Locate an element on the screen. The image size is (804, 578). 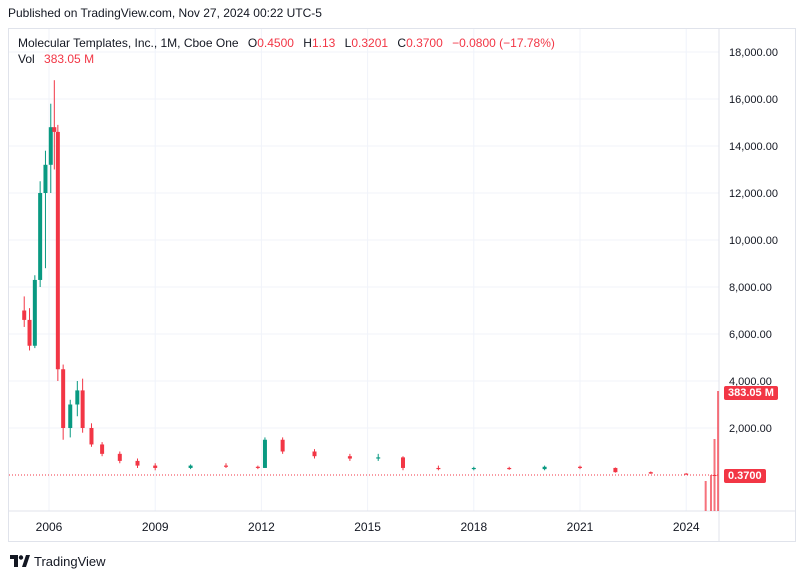
legend-close: 0.3700 is located at coordinates (424, 43).